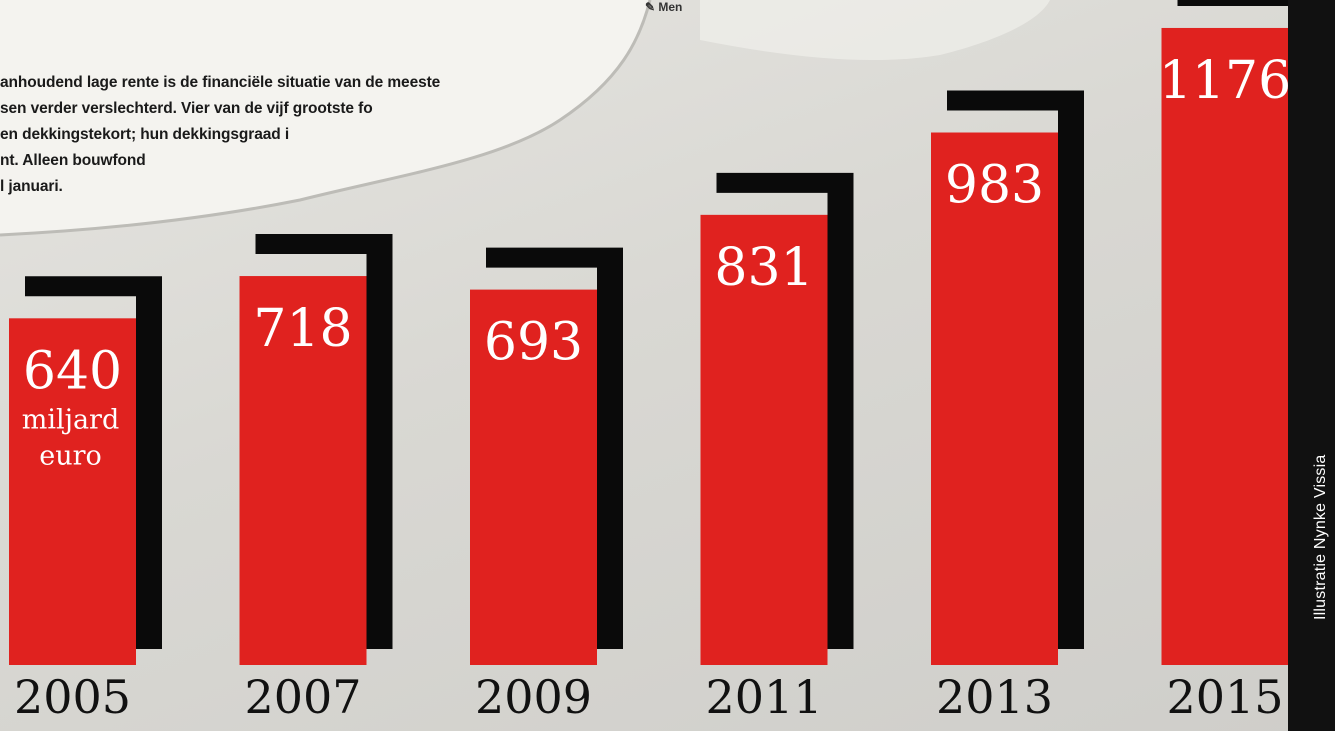  Describe the element at coordinates (72, 371) in the screenshot. I see `value-label-2005: 640` at that location.